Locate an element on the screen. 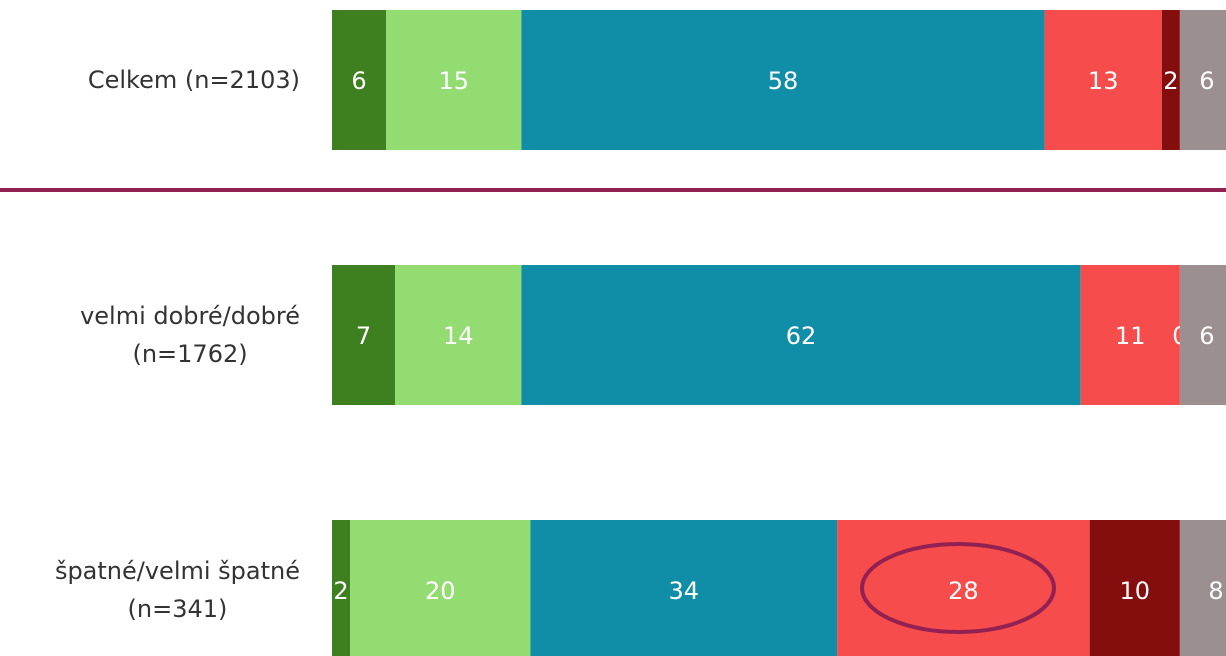 This screenshot has width=1226, height=656. data-label: 62 is located at coordinates (801, 336).